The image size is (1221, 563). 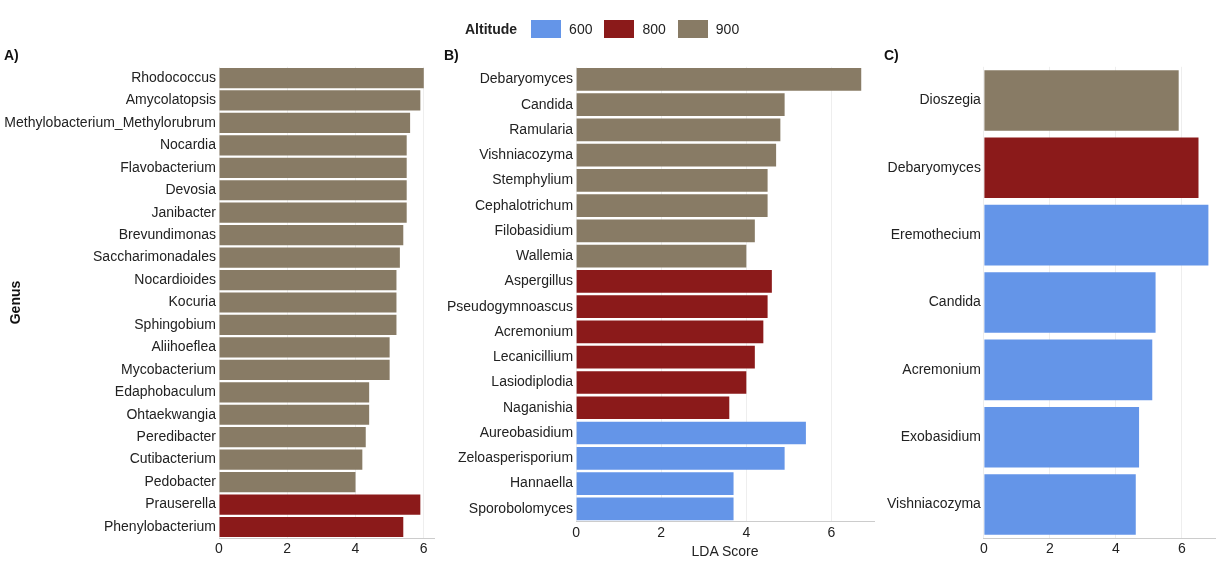 What do you see at coordinates (180, 480) in the screenshot?
I see `y-tick-label: Pedobacter` at bounding box center [180, 480].